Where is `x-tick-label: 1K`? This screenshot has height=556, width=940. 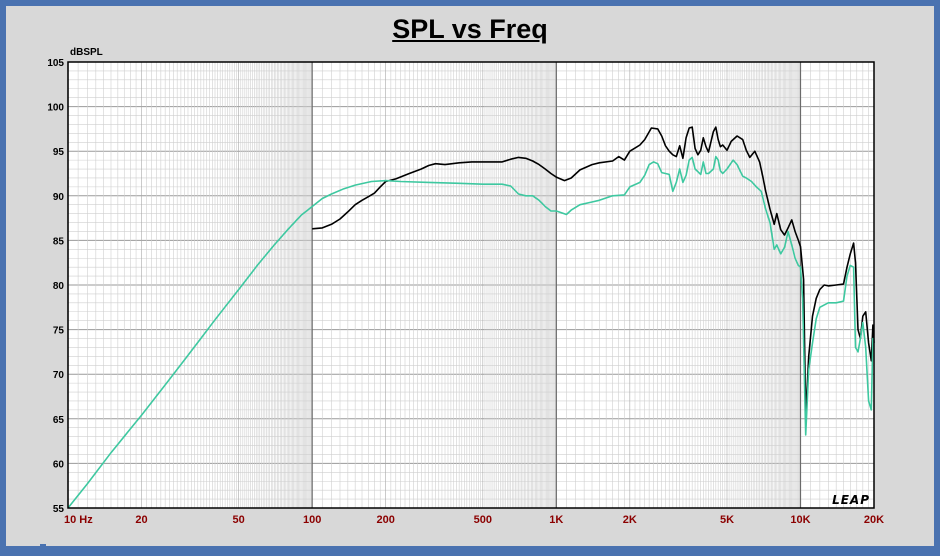 x-tick-label: 1K is located at coordinates (556, 520).